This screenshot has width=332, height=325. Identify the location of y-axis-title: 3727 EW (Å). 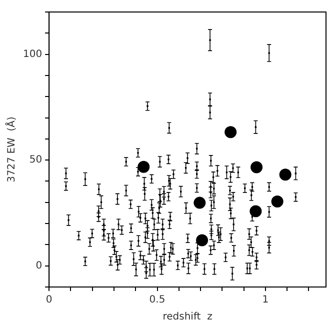
(11, 149).